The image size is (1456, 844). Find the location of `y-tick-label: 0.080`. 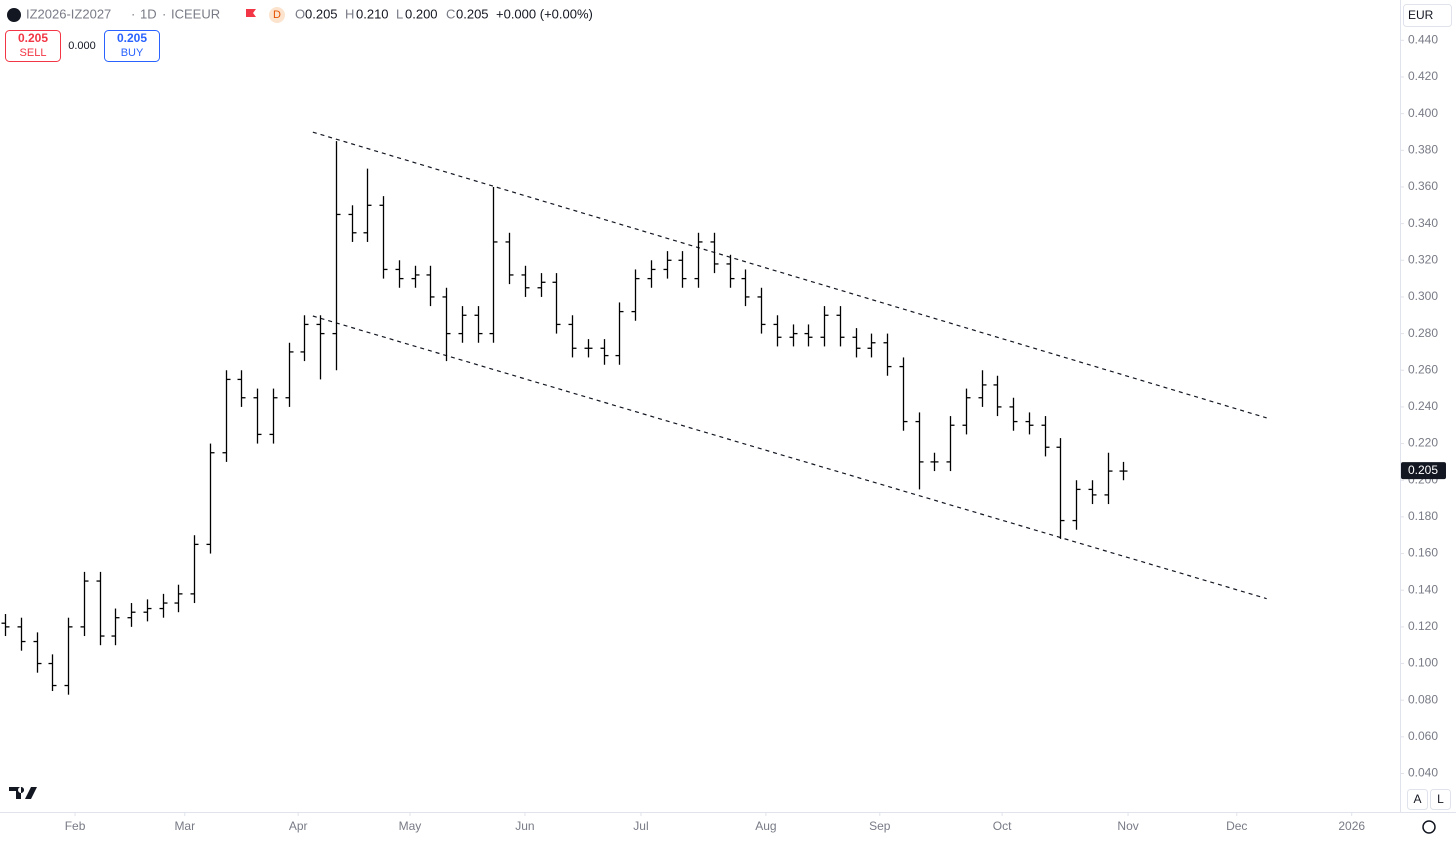

y-tick-label: 0.080 is located at coordinates (1423, 699).